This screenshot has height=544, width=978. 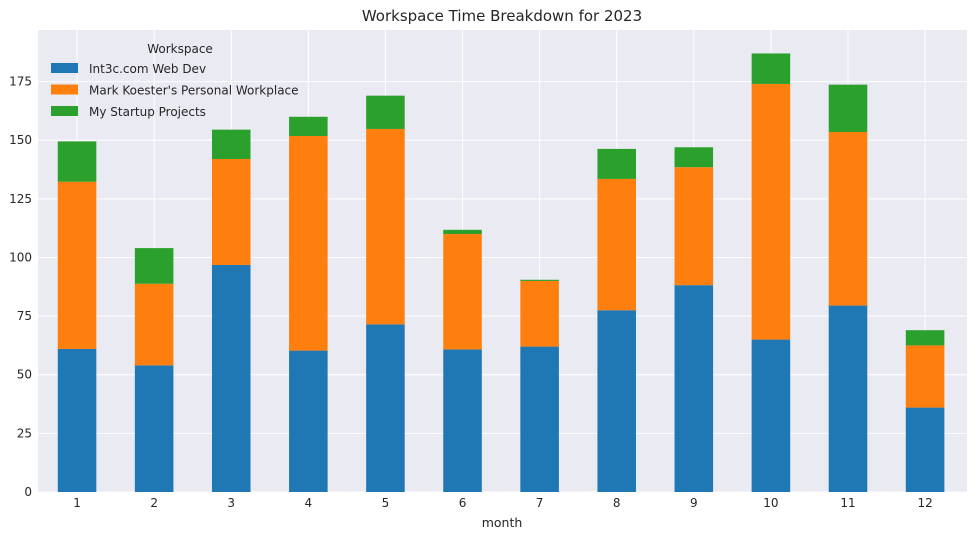 I want to click on x-tick-label: 8, so click(x=617, y=503).